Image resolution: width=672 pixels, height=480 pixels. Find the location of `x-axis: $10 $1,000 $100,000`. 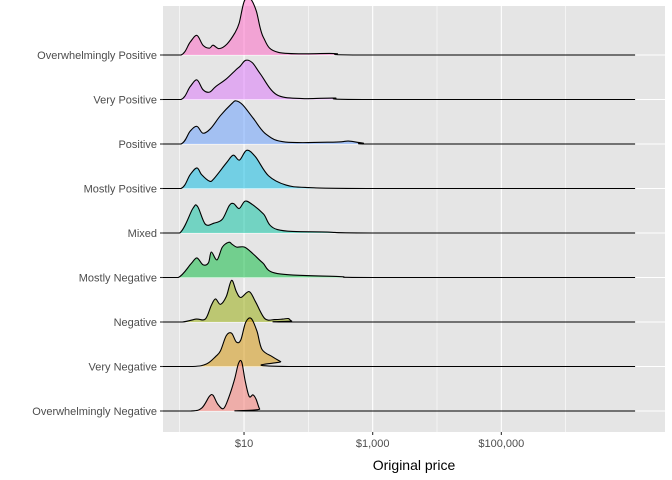

x-axis: $10 $1,000 $100,000 is located at coordinates (379, 441).